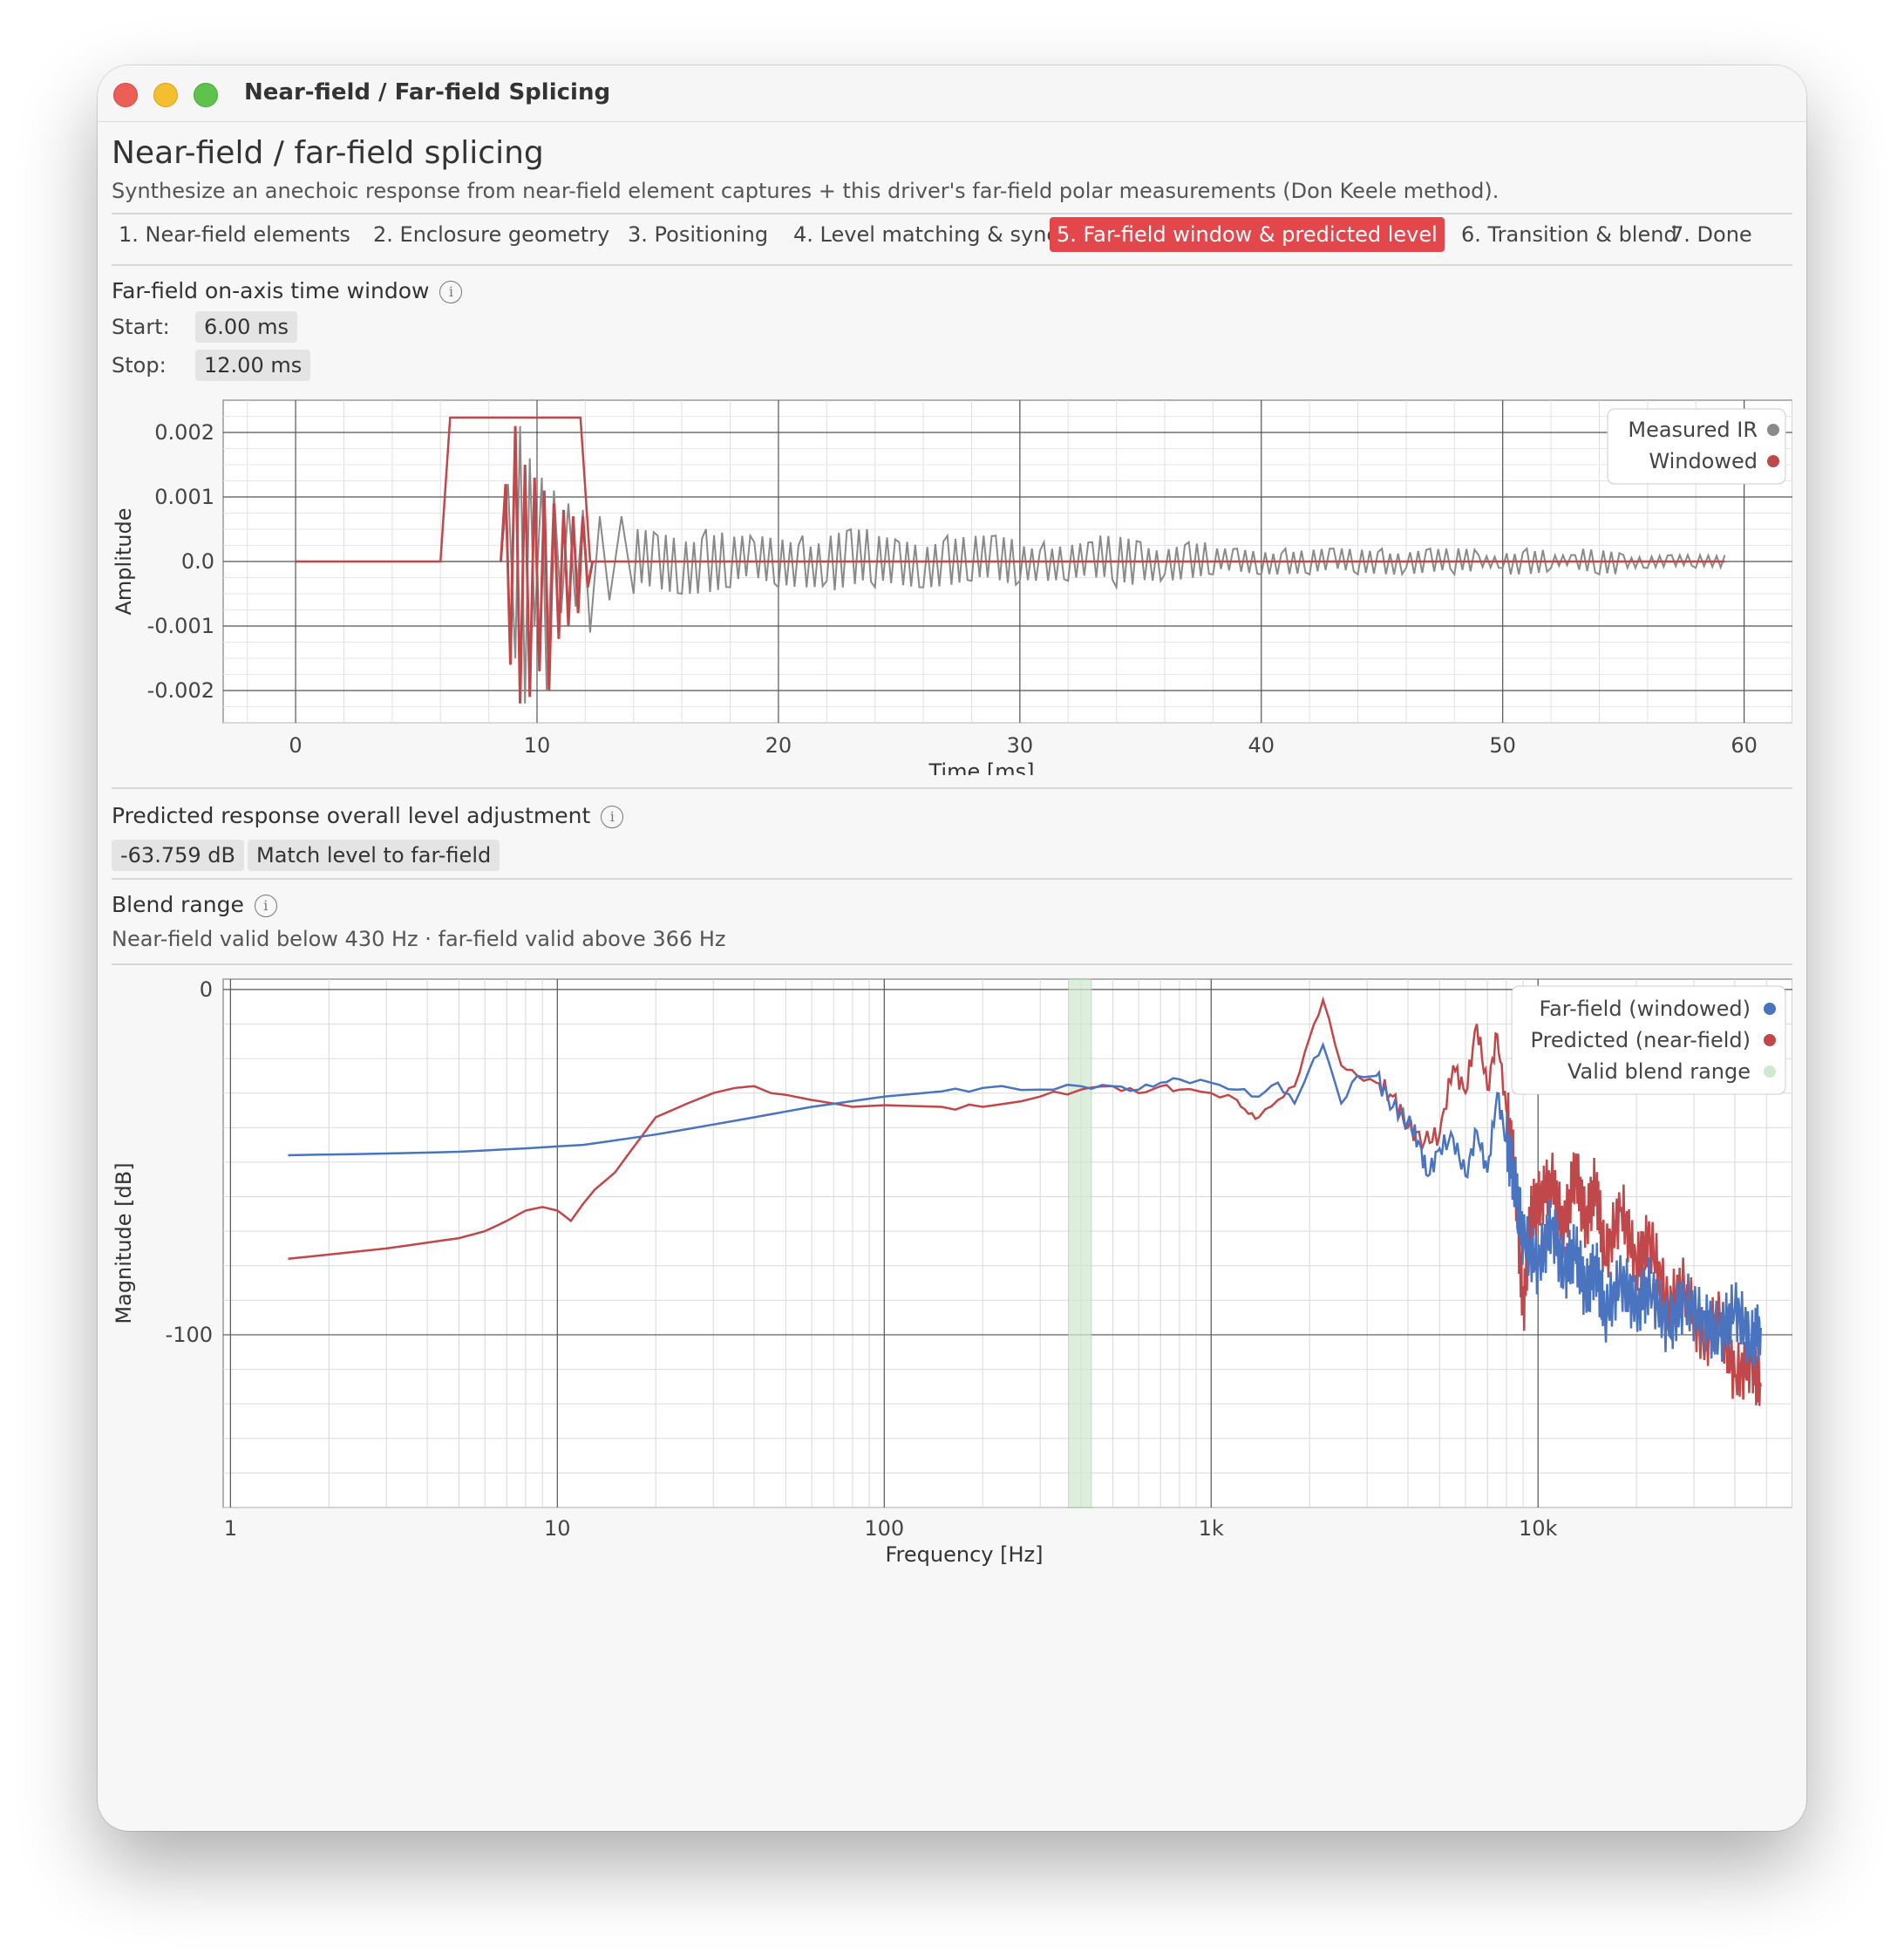 The width and height of the screenshot is (1904, 1960). What do you see at coordinates (1711, 234) in the screenshot?
I see `tab-done: 7. Done` at bounding box center [1711, 234].